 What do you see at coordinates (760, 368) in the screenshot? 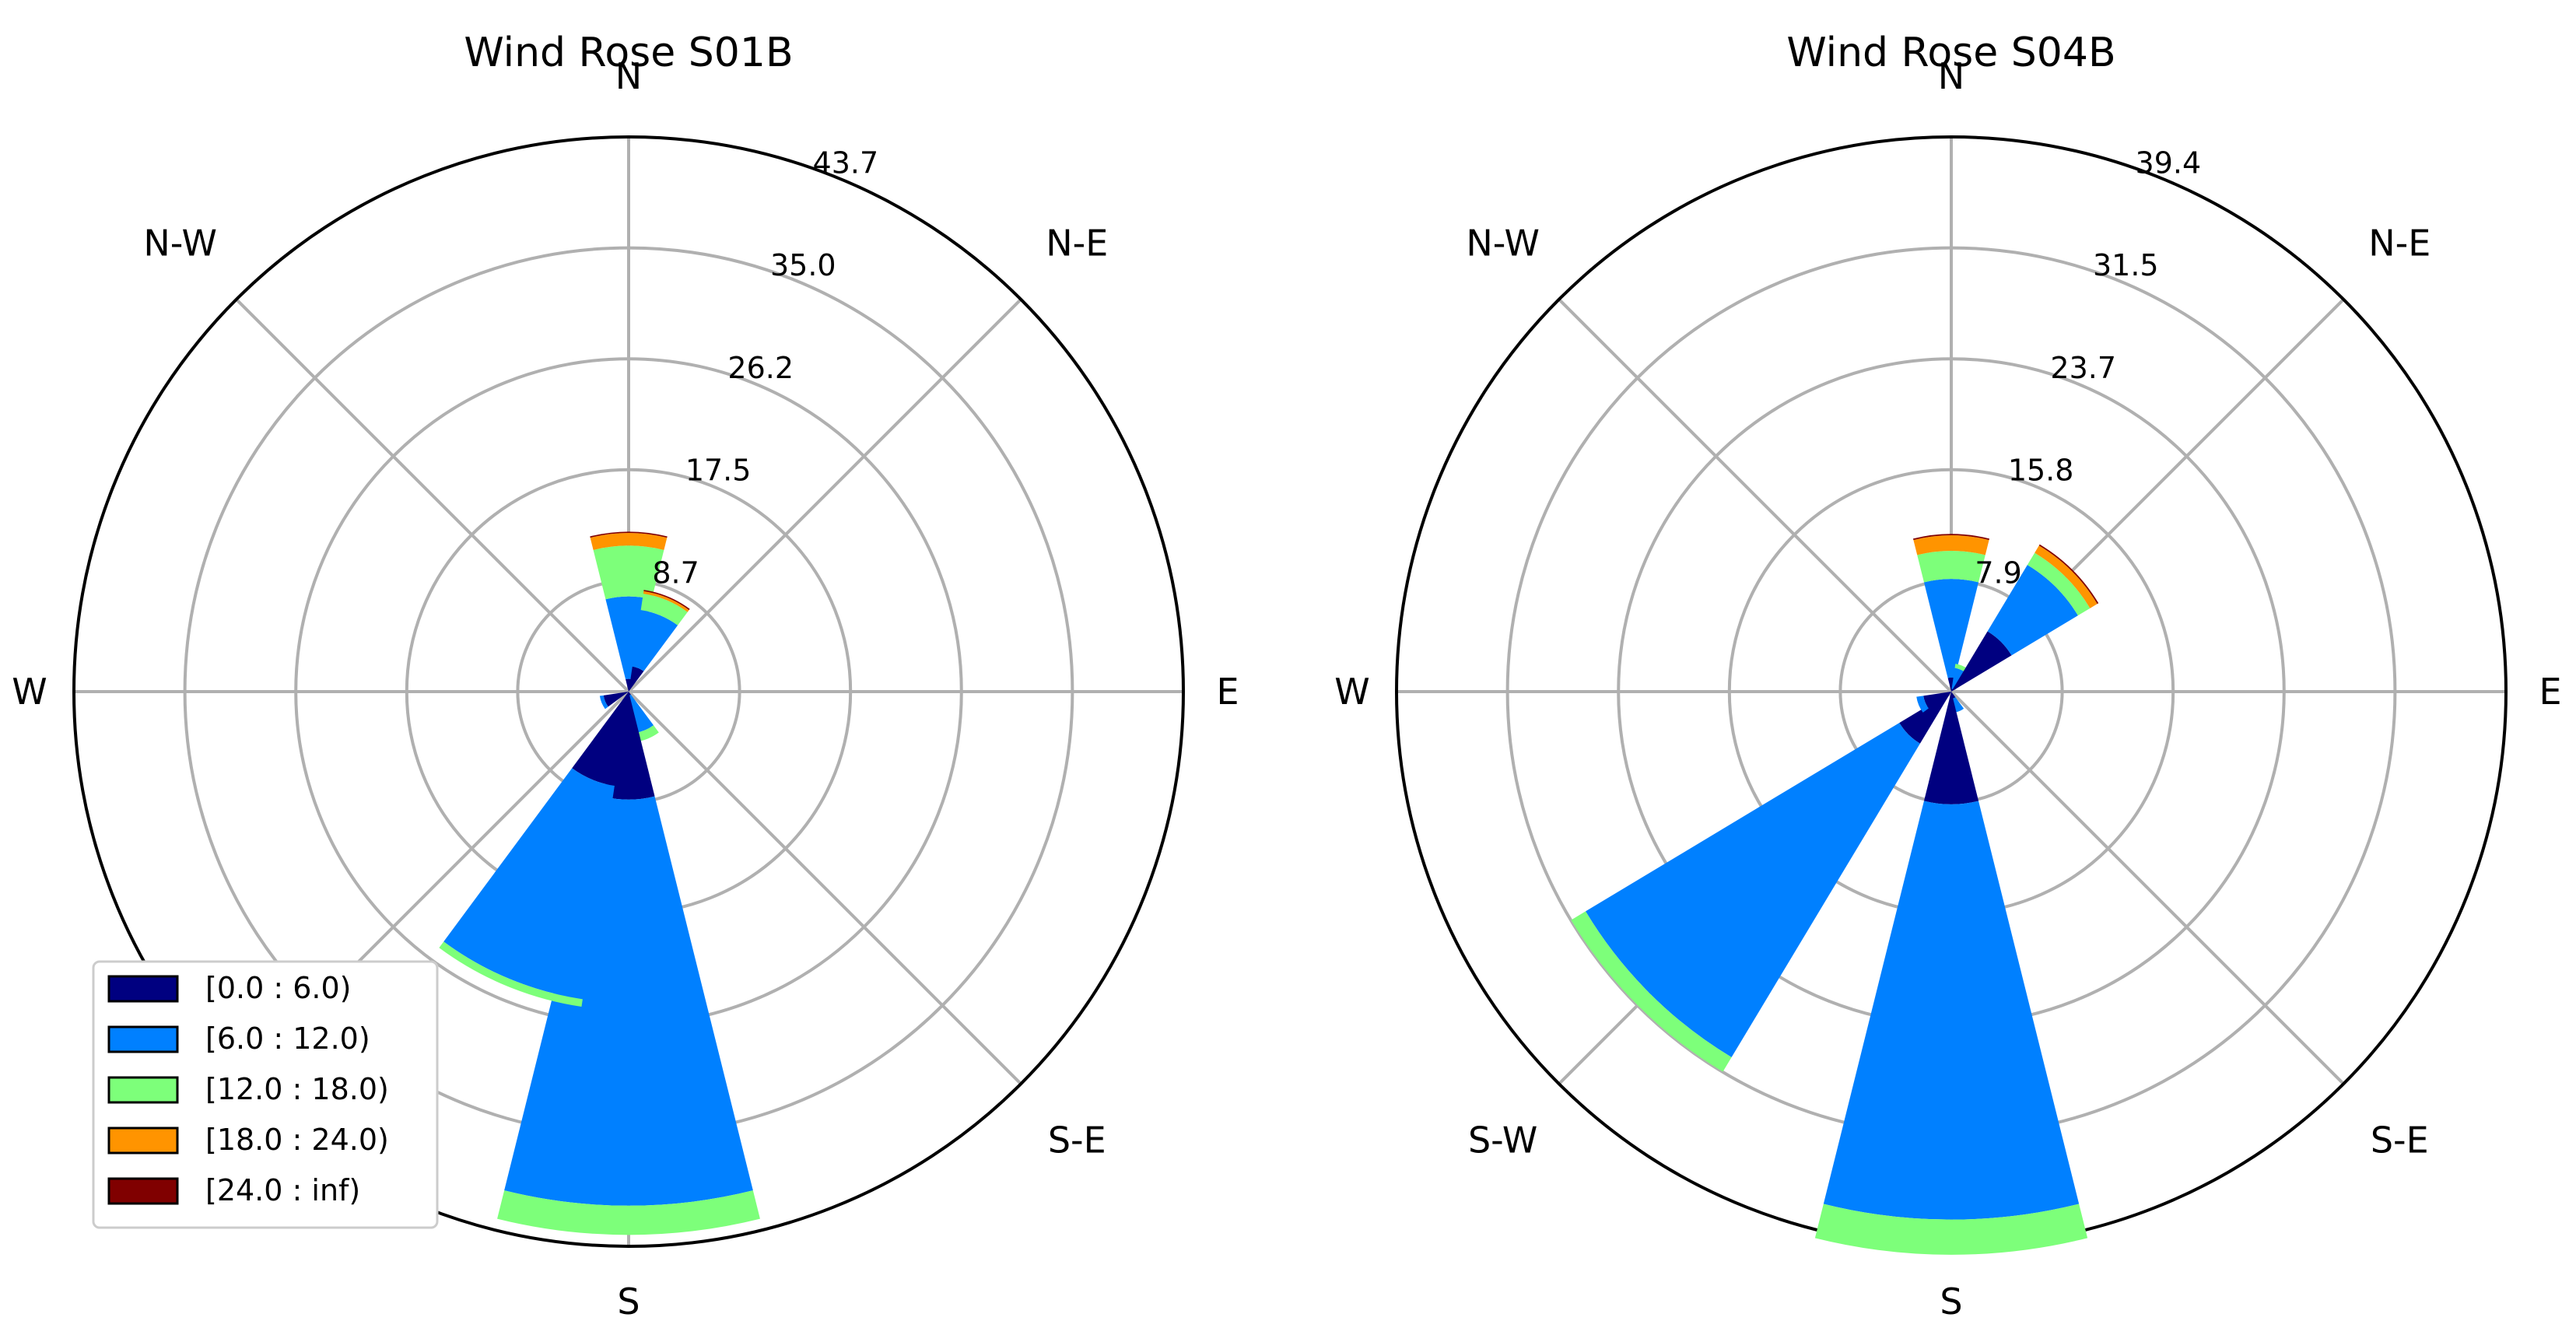
I see `radial-tick-label: 26.2` at bounding box center [760, 368].